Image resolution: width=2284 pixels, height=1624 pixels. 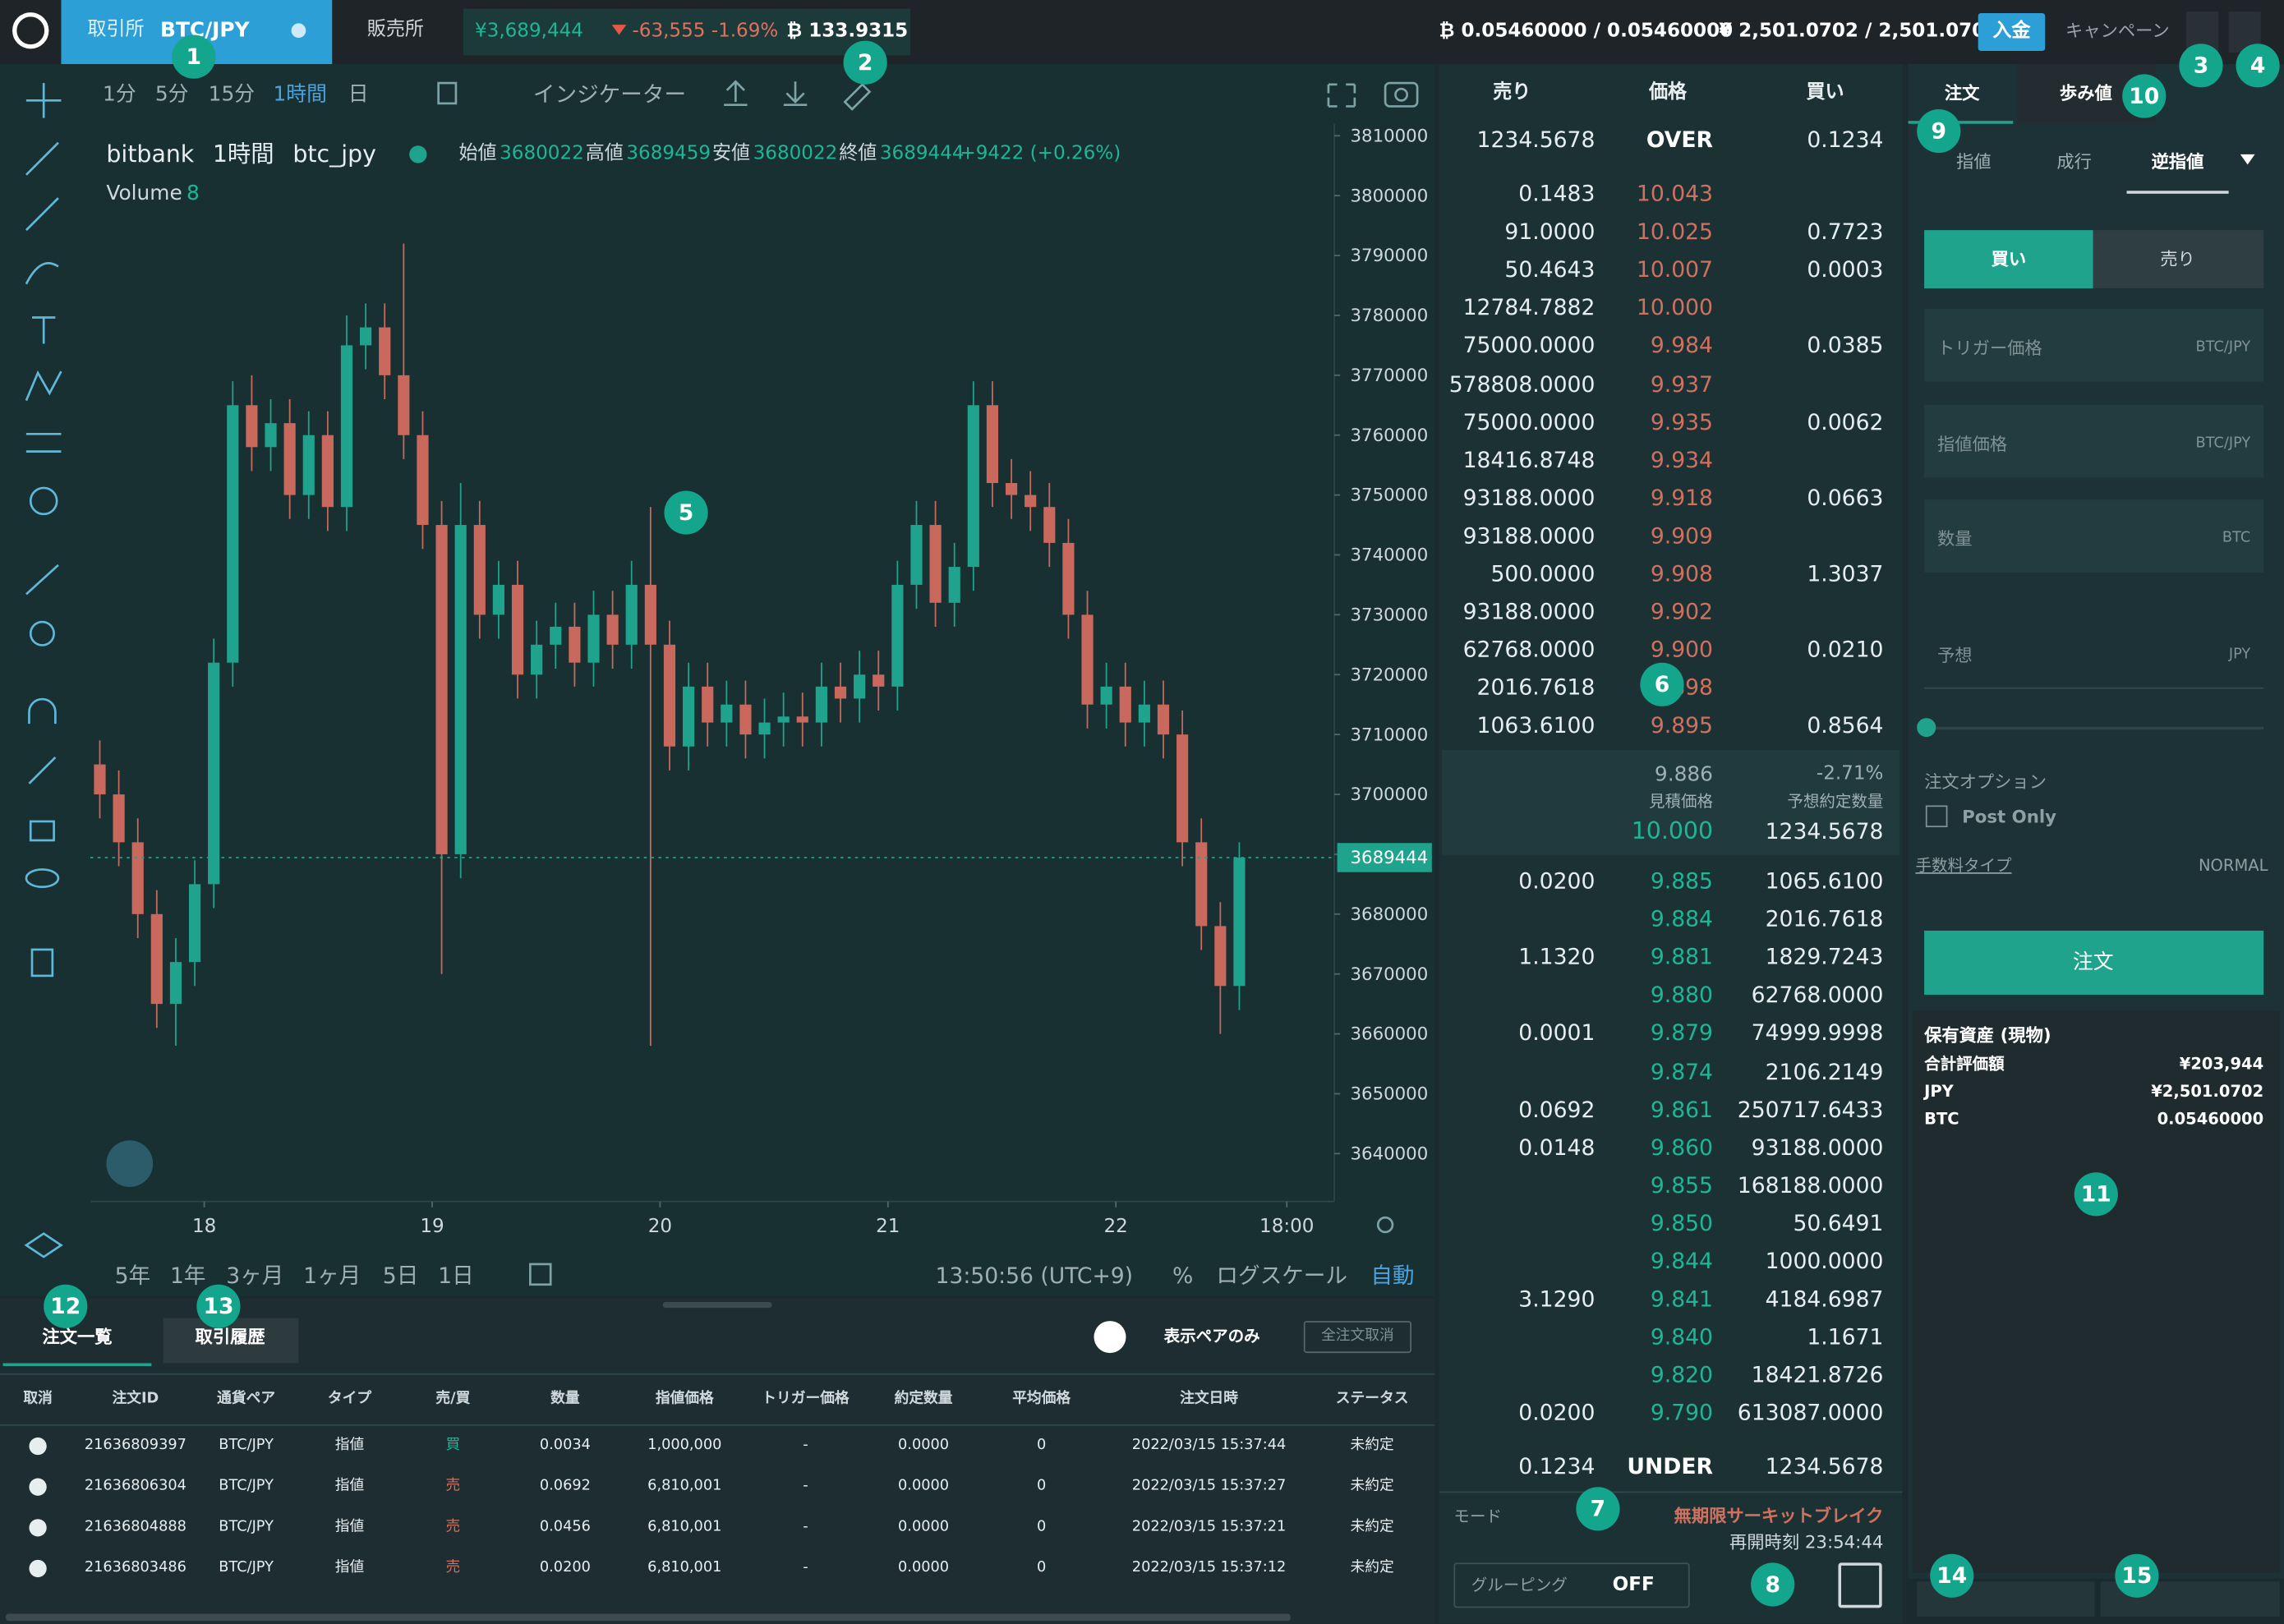 I want to click on y-tick-label: 3800000, so click(x=1390, y=196).